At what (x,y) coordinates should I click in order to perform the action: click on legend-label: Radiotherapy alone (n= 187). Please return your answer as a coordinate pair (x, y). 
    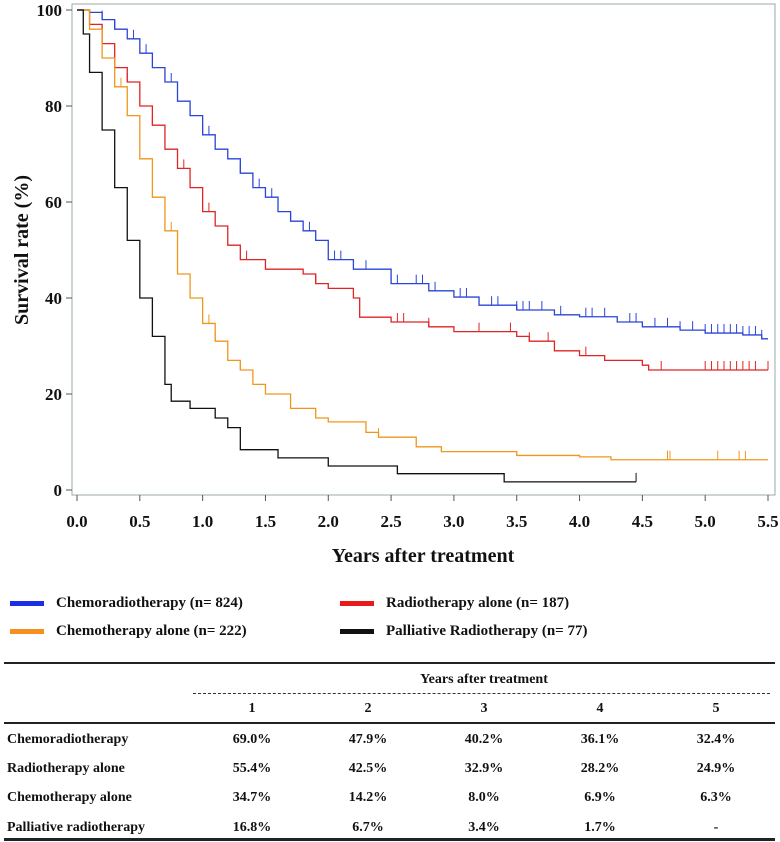
    Looking at the image, I should click on (478, 603).